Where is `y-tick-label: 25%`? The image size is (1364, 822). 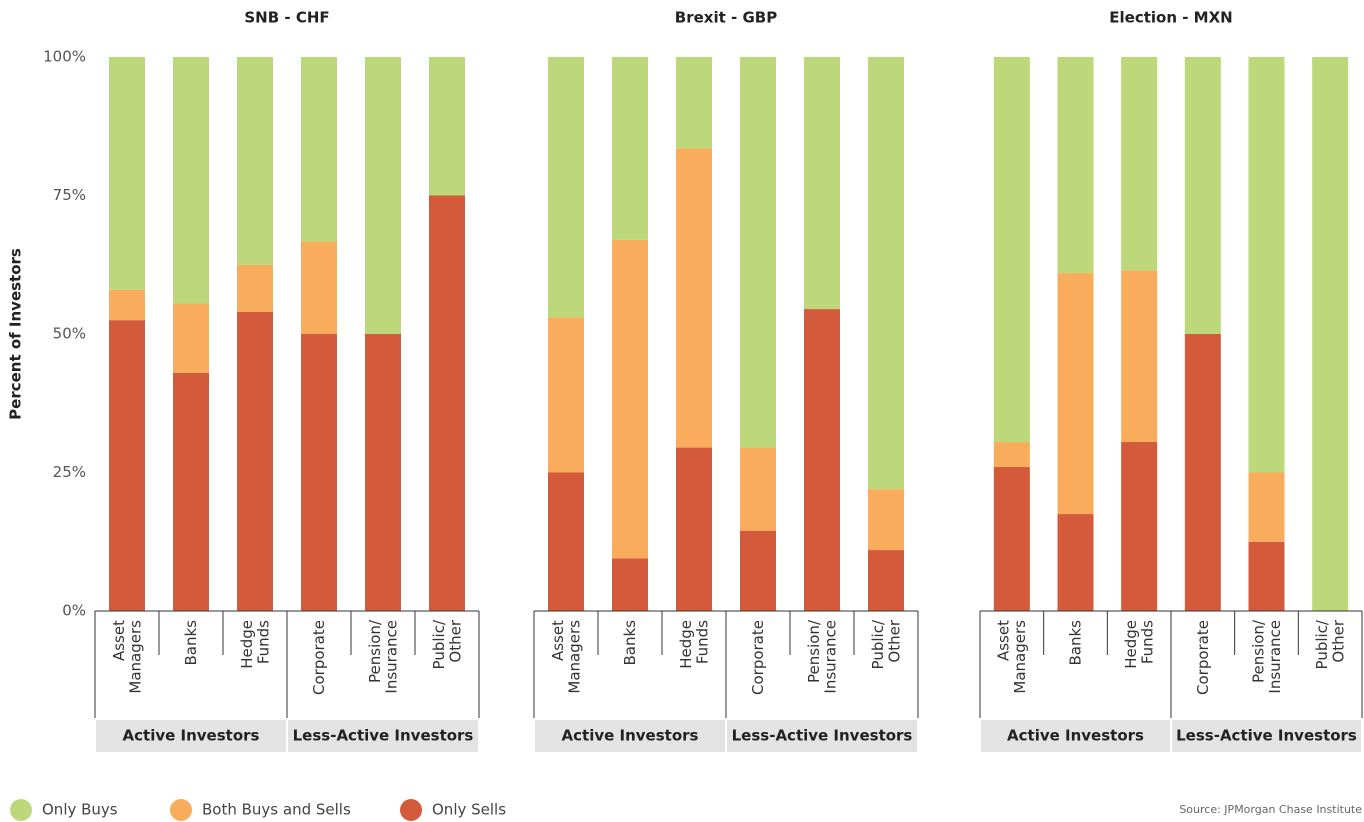
y-tick-label: 25% is located at coordinates (69, 472).